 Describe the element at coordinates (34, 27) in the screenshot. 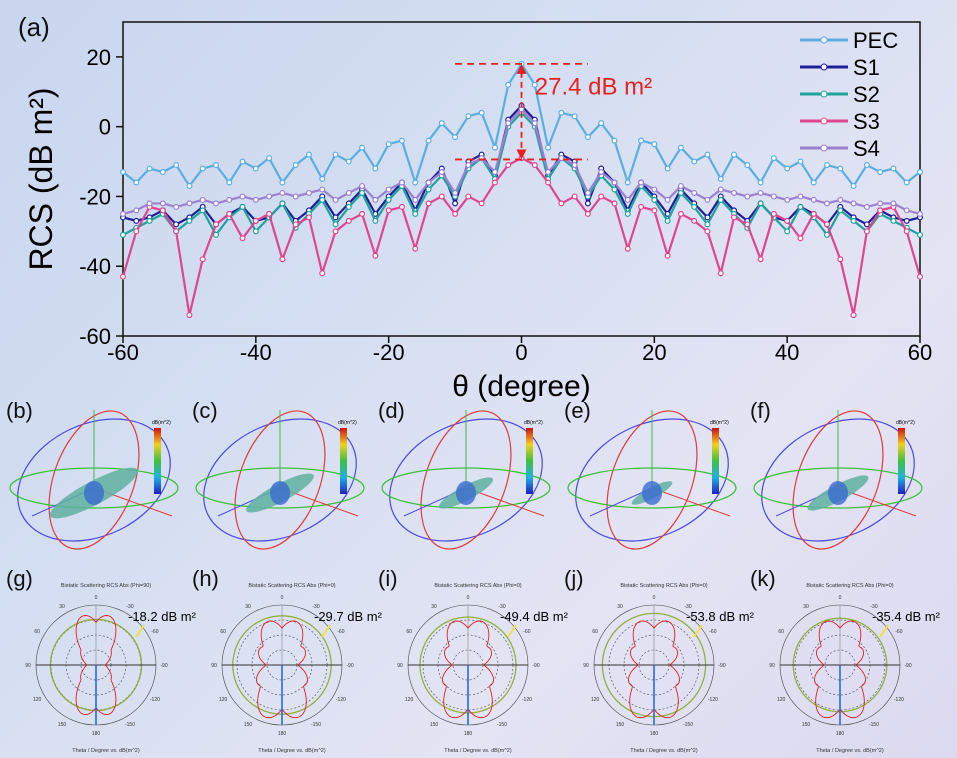

I see `panel-label-a: (a)` at that location.